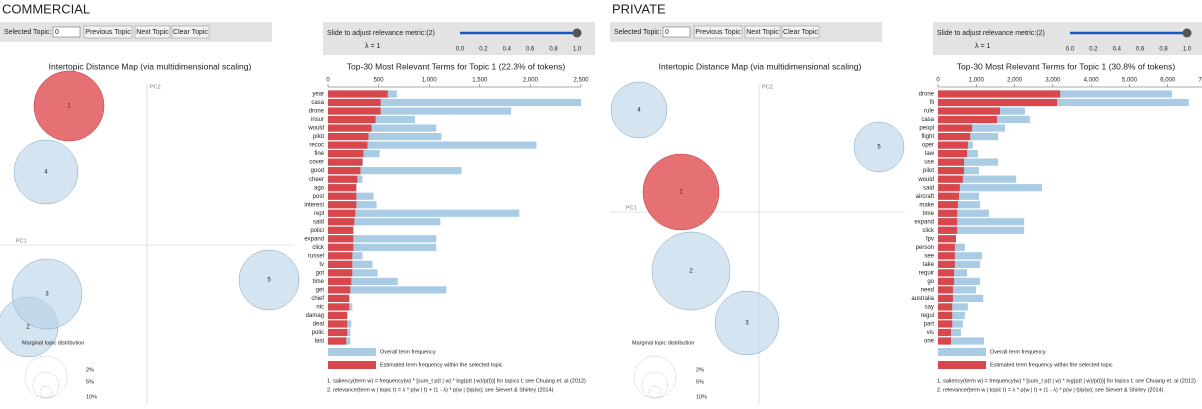 The image size is (1202, 409). I want to click on term-label: nic, so click(320, 308).